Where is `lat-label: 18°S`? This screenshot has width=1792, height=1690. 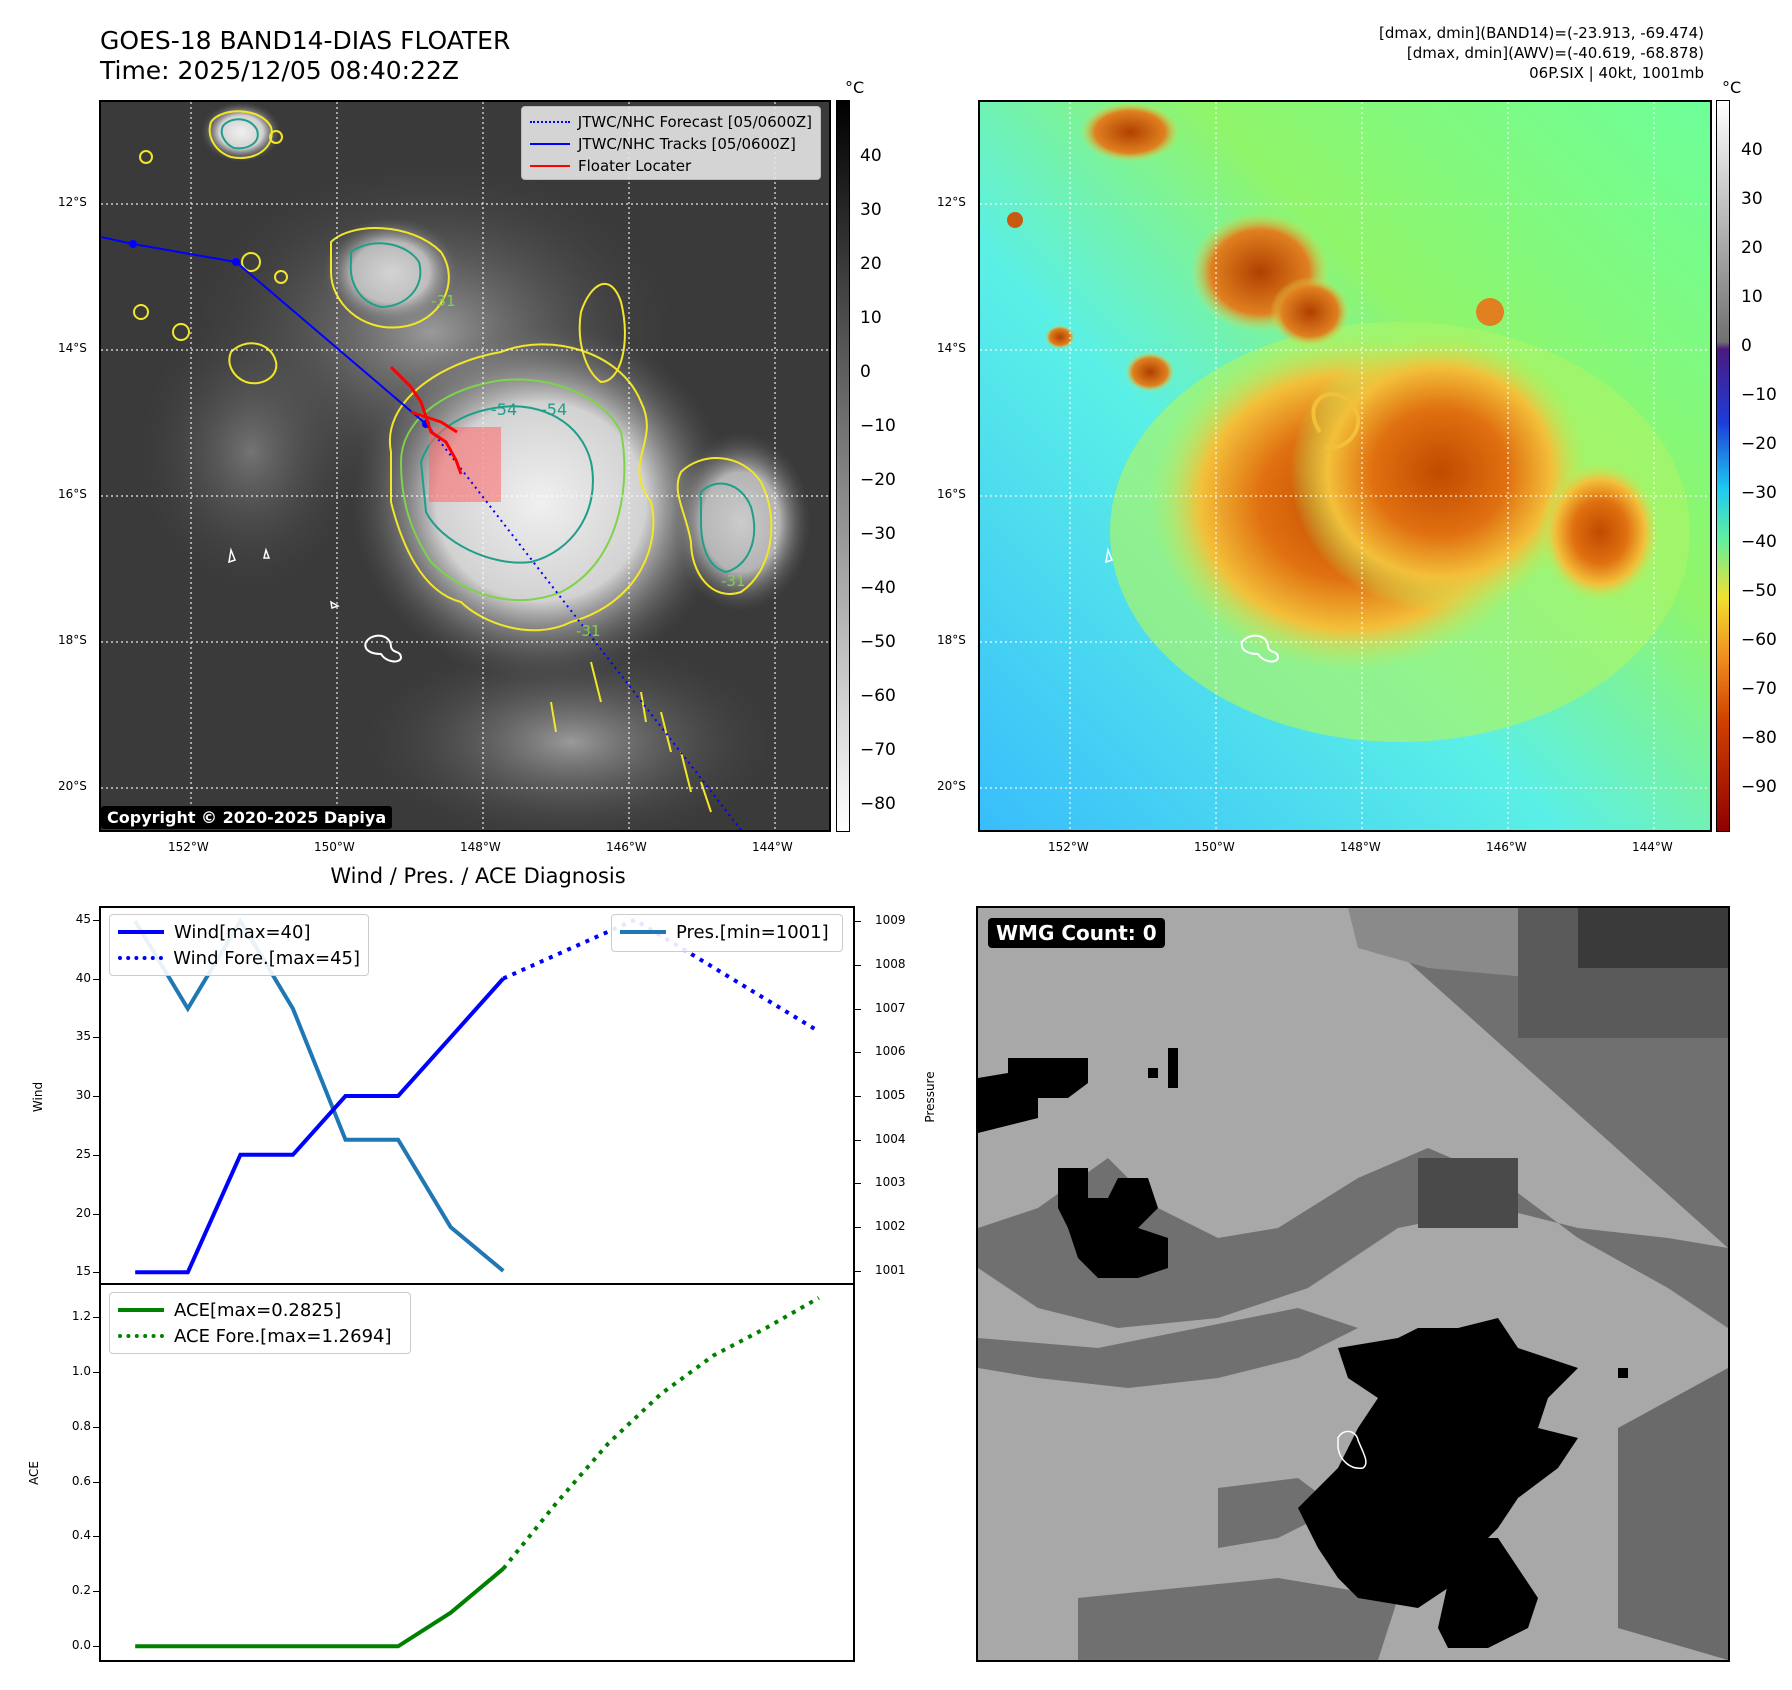
lat-label: 18°S is located at coordinates (72, 640).